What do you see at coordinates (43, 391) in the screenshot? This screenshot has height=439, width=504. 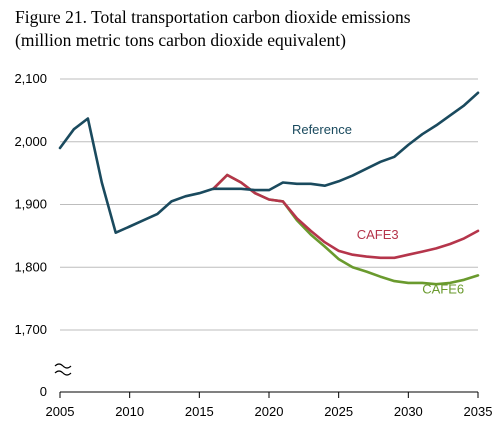 I see `y-tick-label-zero: 0` at bounding box center [43, 391].